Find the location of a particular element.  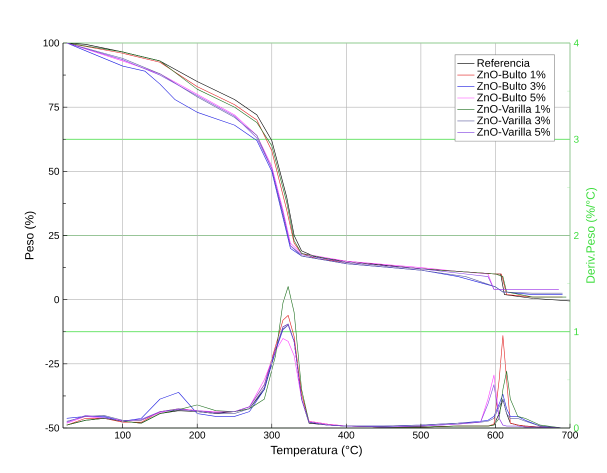

legend-label: ZnO-Bulto 1% is located at coordinates (511, 74).